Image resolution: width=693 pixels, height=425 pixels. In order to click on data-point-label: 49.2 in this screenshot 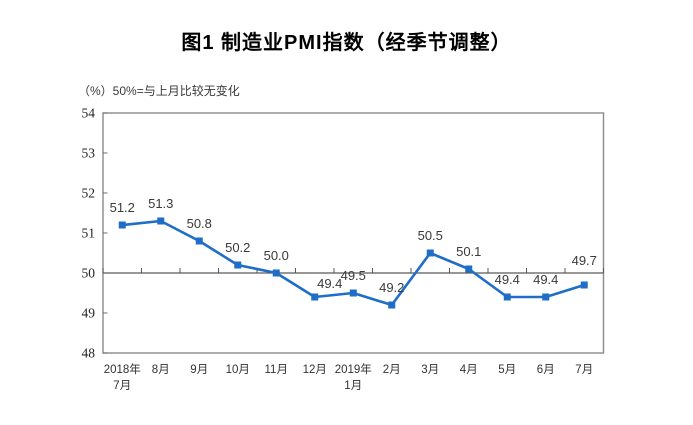, I will do `click(391, 287)`.